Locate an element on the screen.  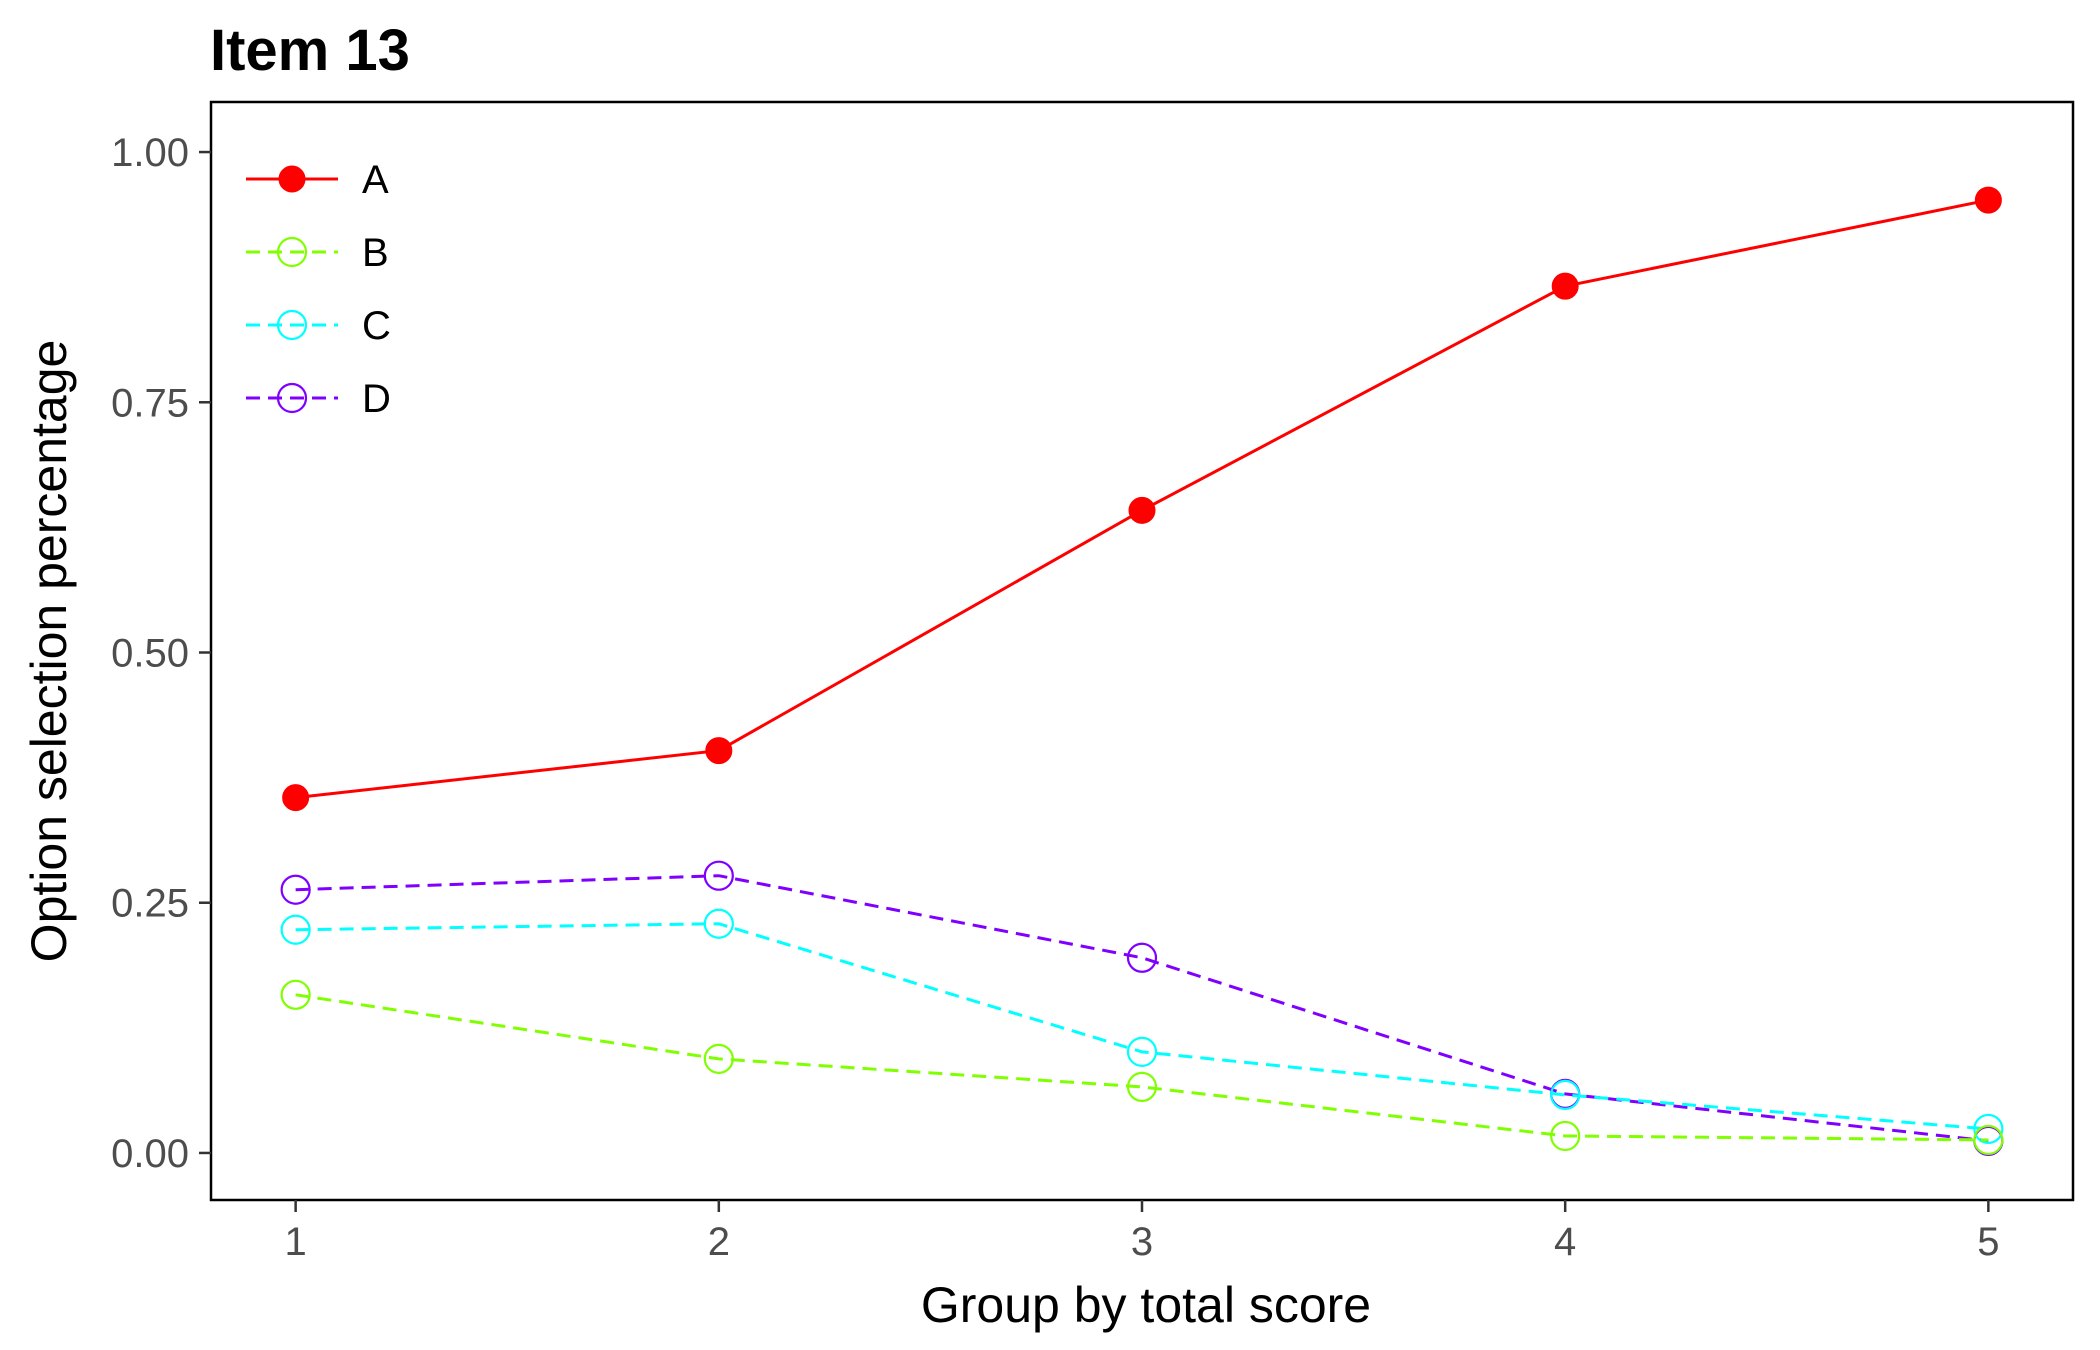
legend-item-c: C is located at coordinates (318, 326).